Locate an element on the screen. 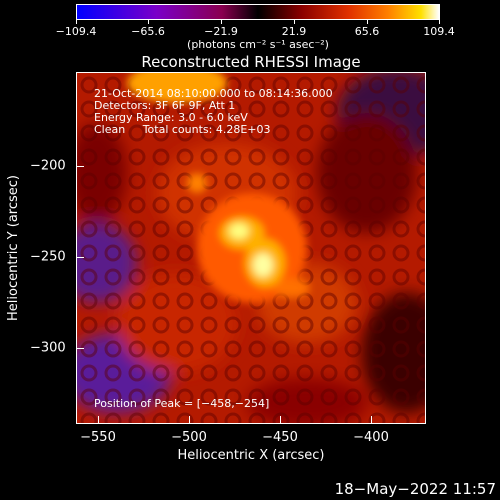 The width and height of the screenshot is (500, 500). colorbar-label: −109.4 is located at coordinates (76, 31).